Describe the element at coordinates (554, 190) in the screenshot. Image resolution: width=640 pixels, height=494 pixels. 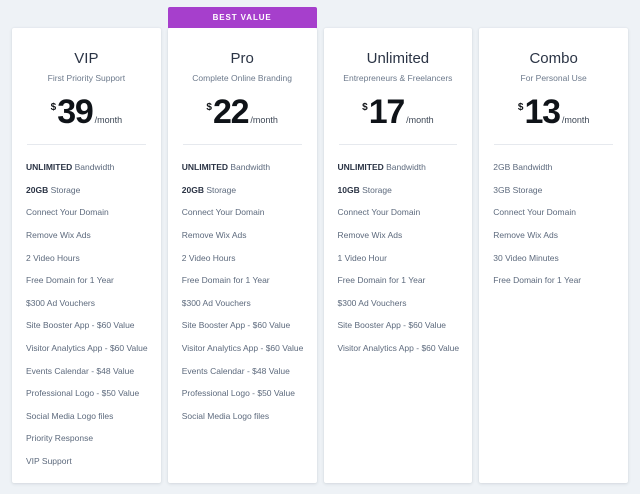
I see `feature-item: 3GB Storage` at that location.